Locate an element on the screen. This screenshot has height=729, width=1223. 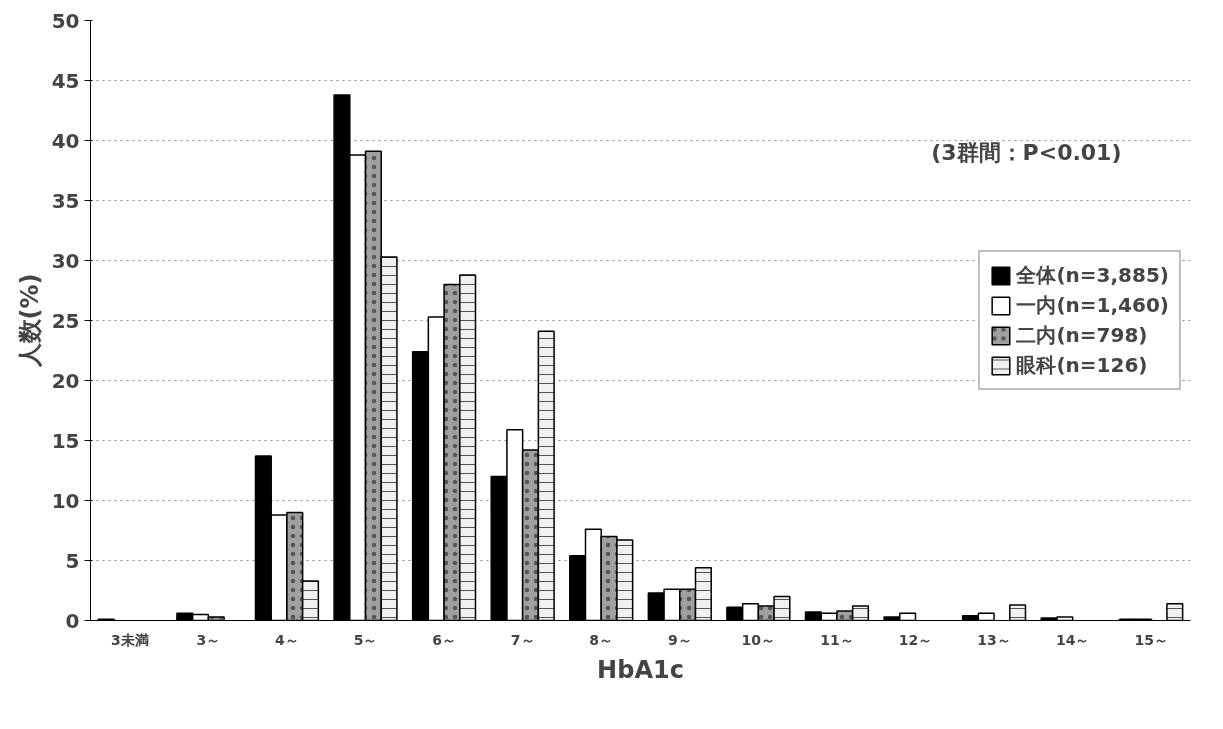
x-tick-label: 9～ is located at coordinates (679, 639).